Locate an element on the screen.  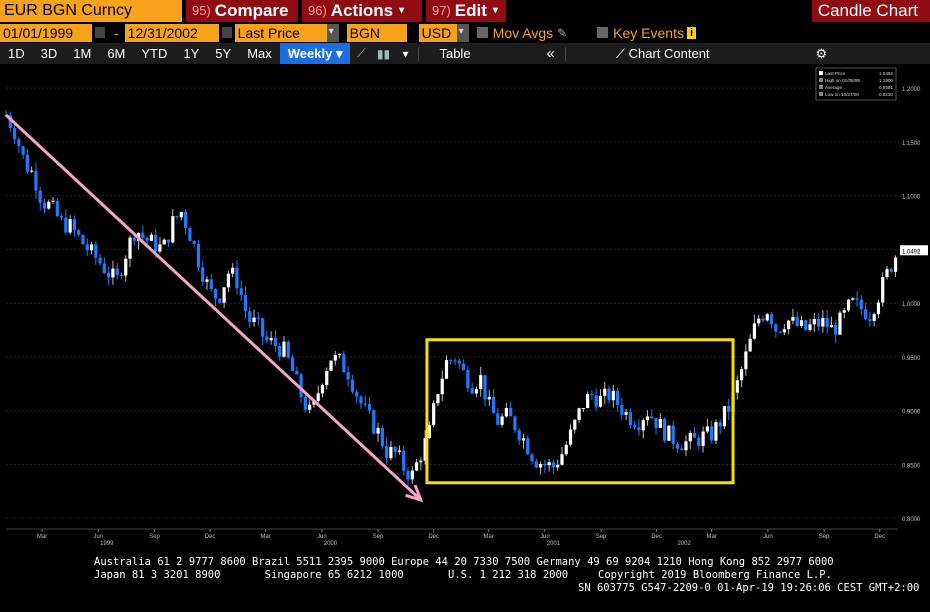
end-date-field: 12/31/2002 is located at coordinates (171, 32).